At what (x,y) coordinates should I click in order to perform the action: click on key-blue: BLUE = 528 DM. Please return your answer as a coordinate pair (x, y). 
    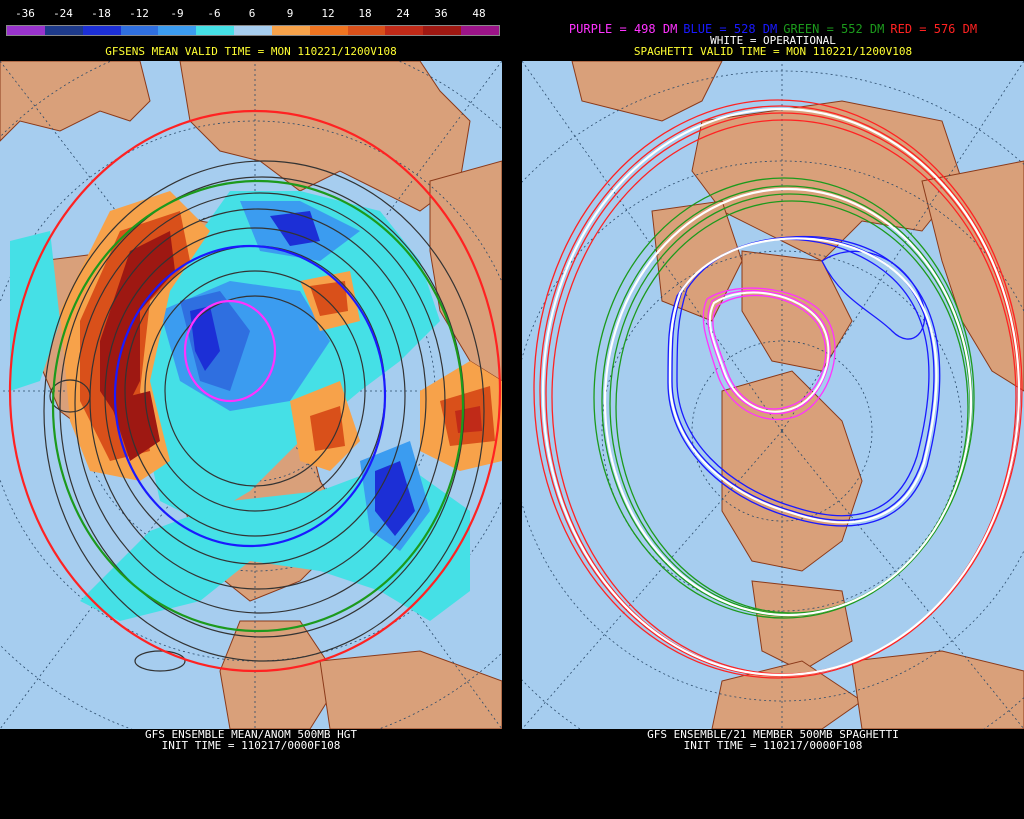
    Looking at the image, I should click on (730, 29).